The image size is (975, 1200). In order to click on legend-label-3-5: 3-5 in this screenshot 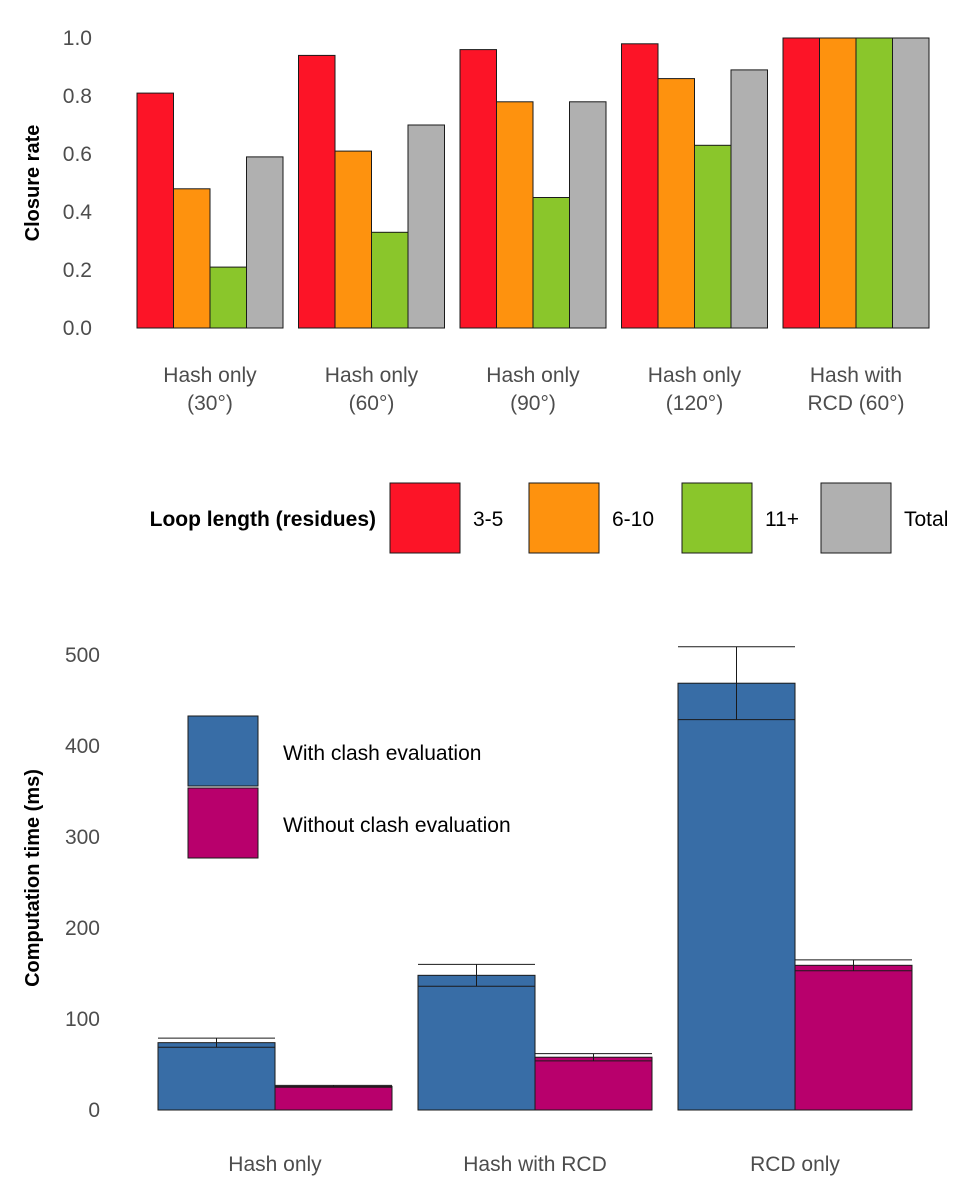, I will do `click(488, 519)`.